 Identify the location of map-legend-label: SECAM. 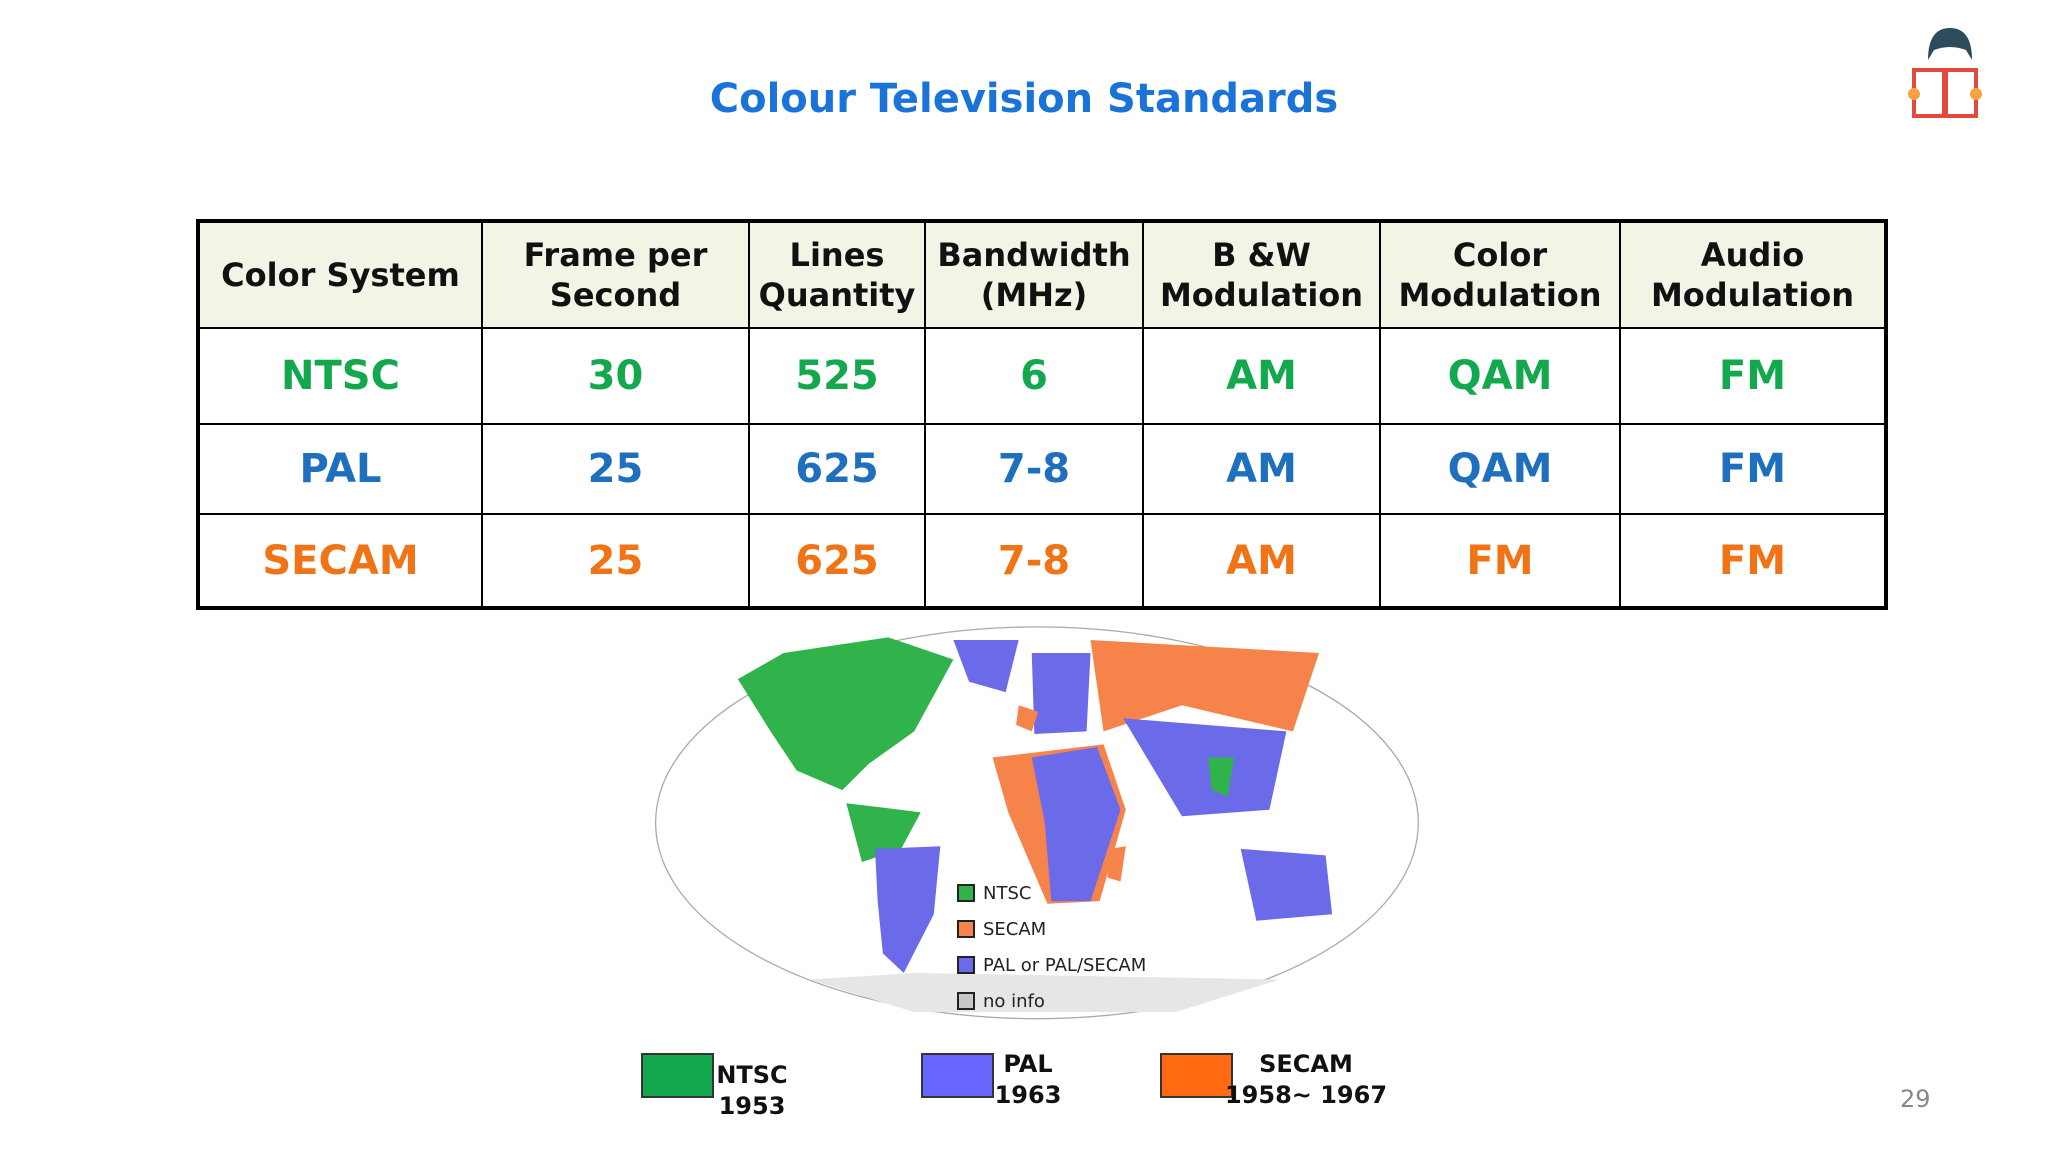
(1014, 929).